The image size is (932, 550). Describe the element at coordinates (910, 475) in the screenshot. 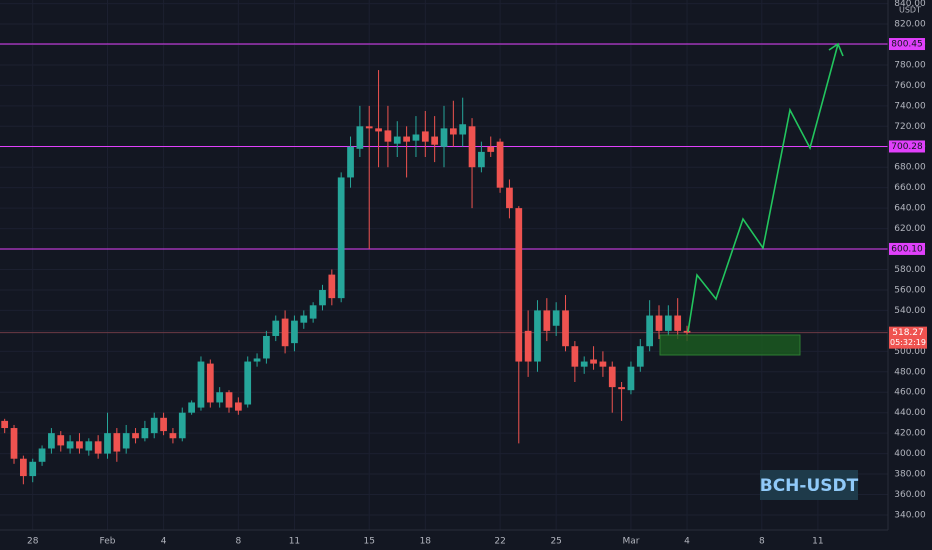

I see `y-tick-label: 380.00` at that location.